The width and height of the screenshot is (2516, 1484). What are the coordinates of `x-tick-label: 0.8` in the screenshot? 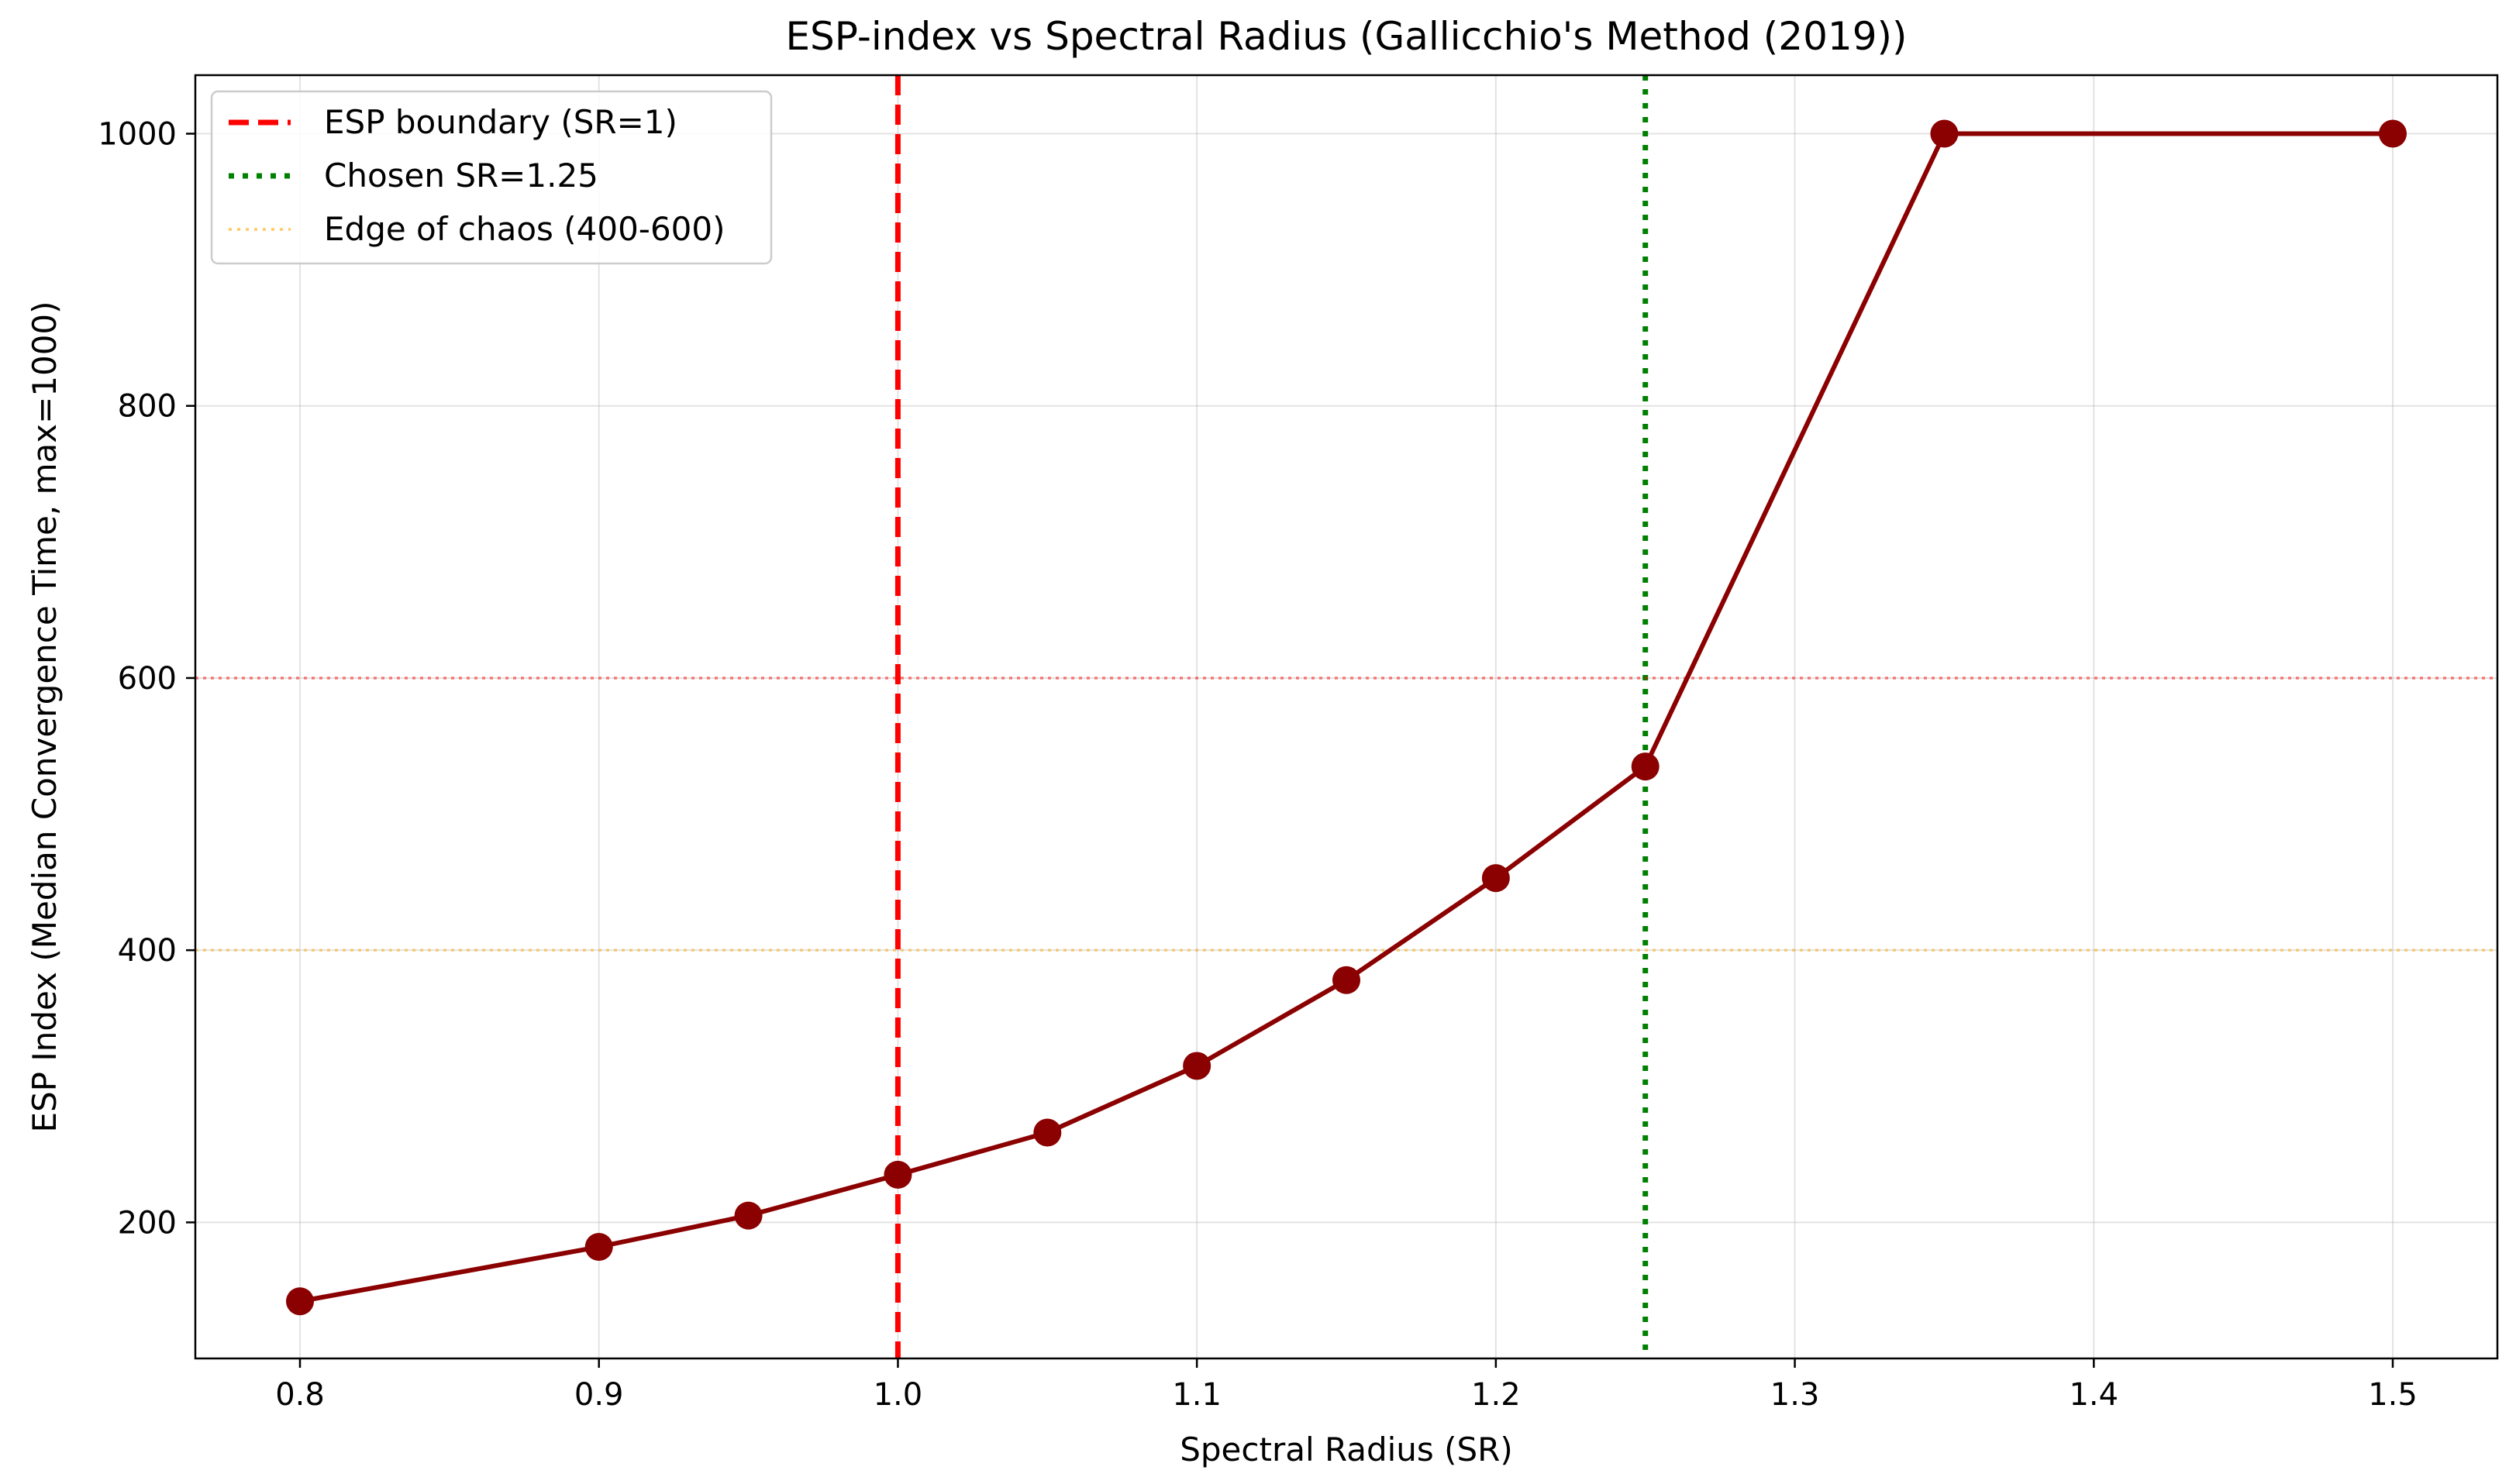 It's located at (300, 1395).